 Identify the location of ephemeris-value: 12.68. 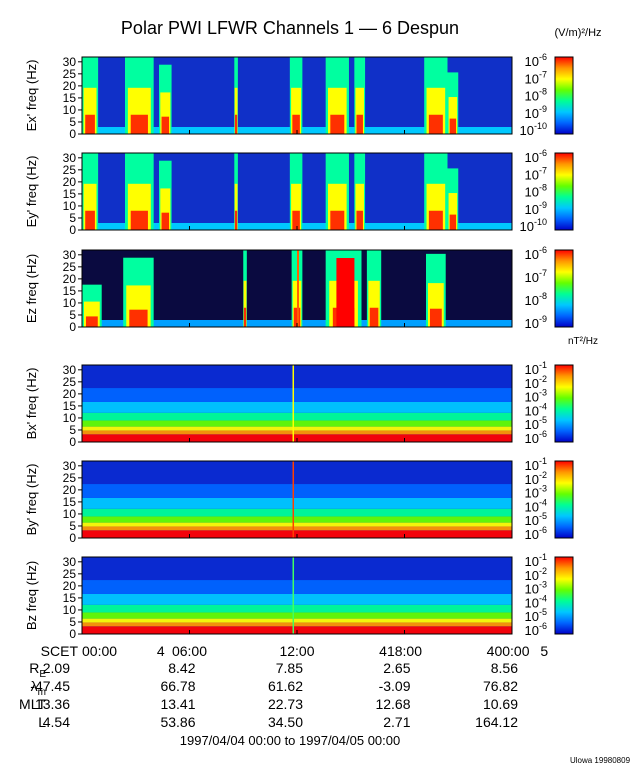
(392, 704).